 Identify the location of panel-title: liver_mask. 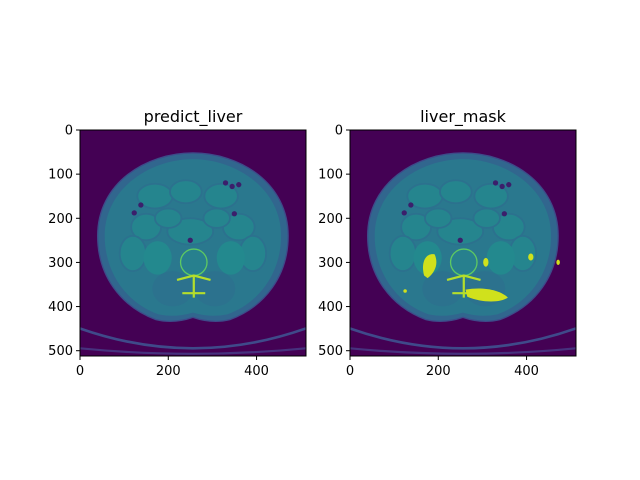
(463, 117).